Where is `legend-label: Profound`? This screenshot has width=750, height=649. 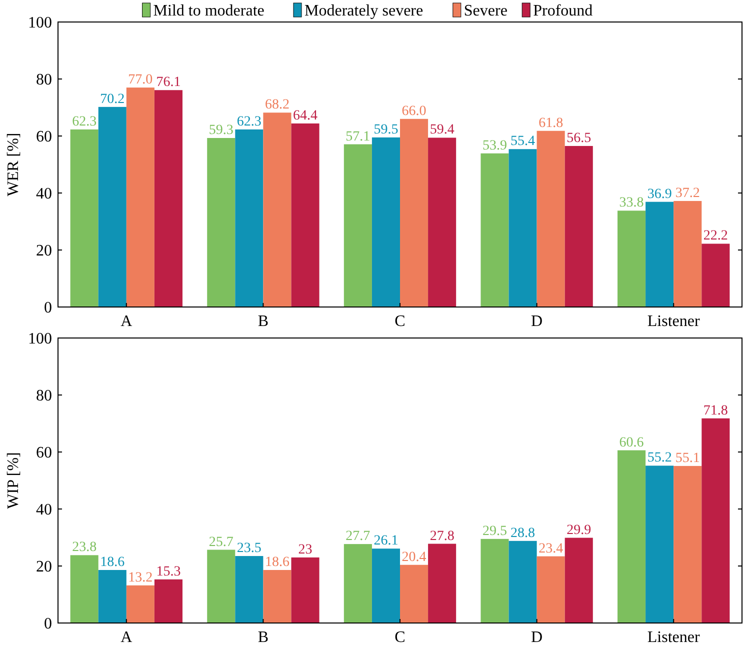 legend-label: Profound is located at coordinates (563, 11).